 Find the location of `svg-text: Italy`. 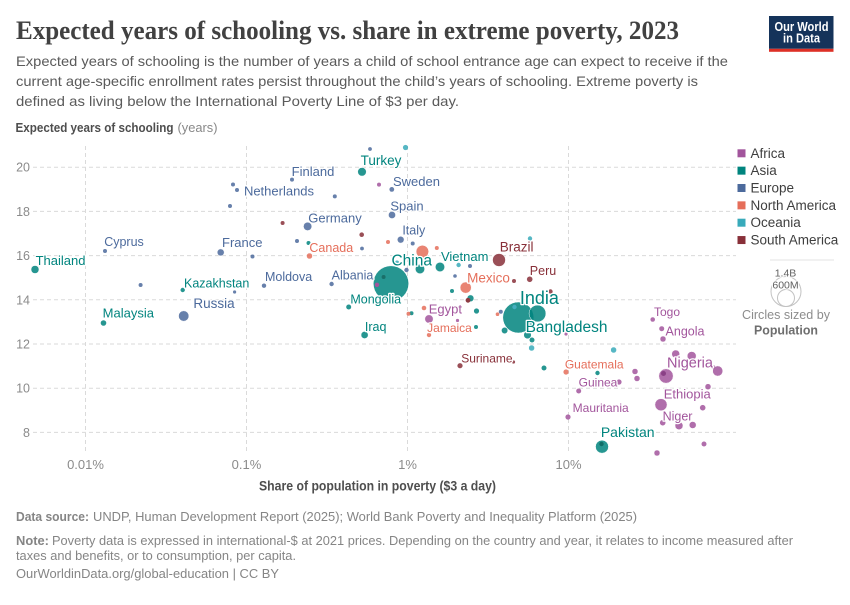

svg-text: Italy is located at coordinates (414, 230).